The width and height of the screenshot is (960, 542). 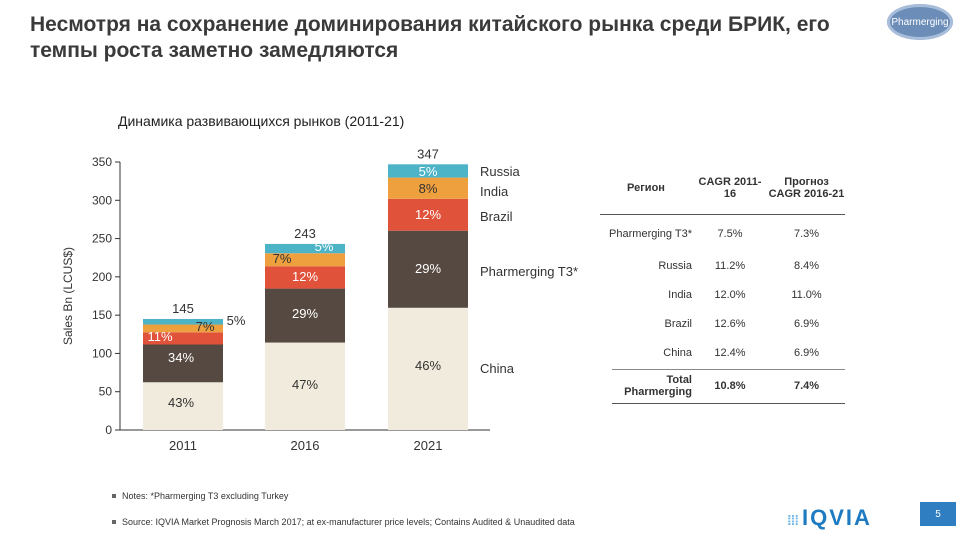 I want to click on row-forecast: 7.3%, so click(x=806, y=234).